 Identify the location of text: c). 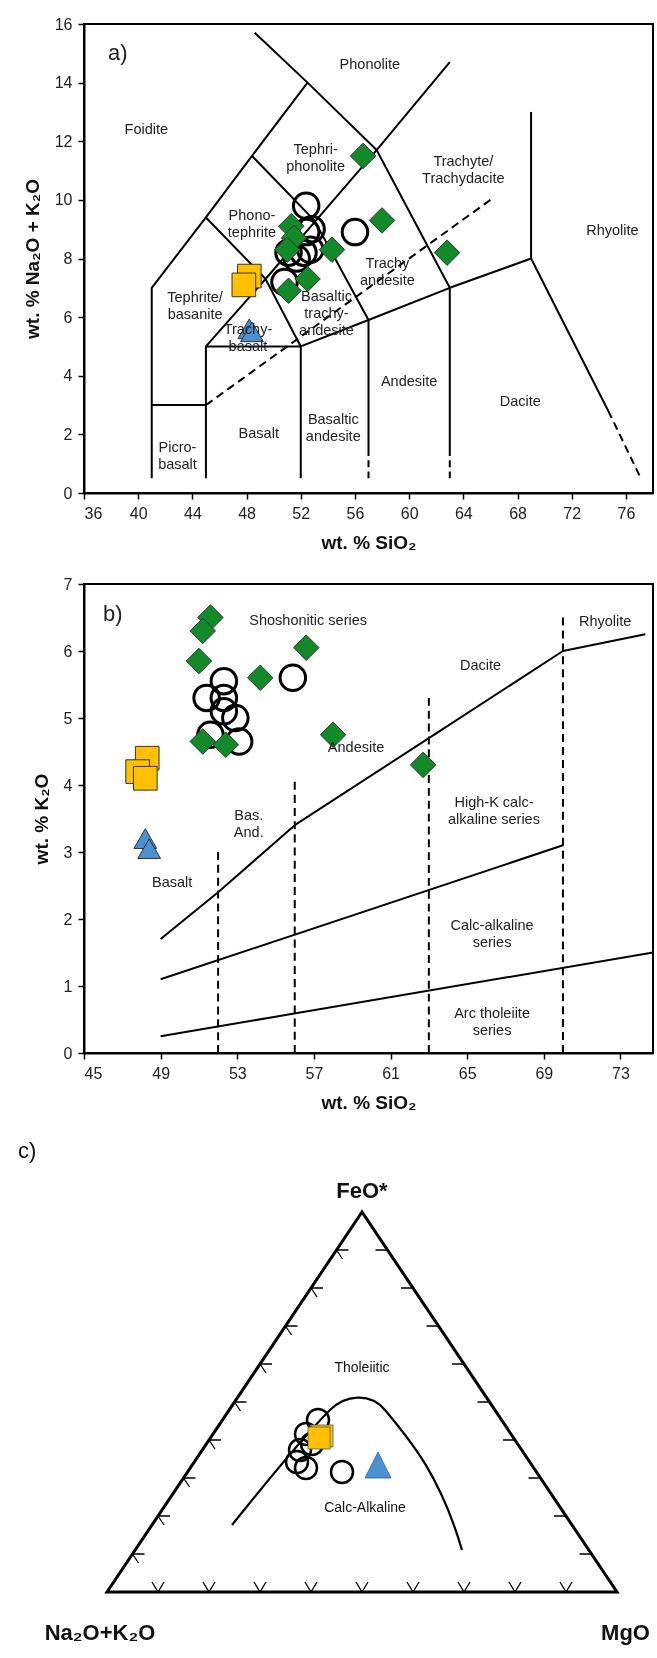
(27, 1150).